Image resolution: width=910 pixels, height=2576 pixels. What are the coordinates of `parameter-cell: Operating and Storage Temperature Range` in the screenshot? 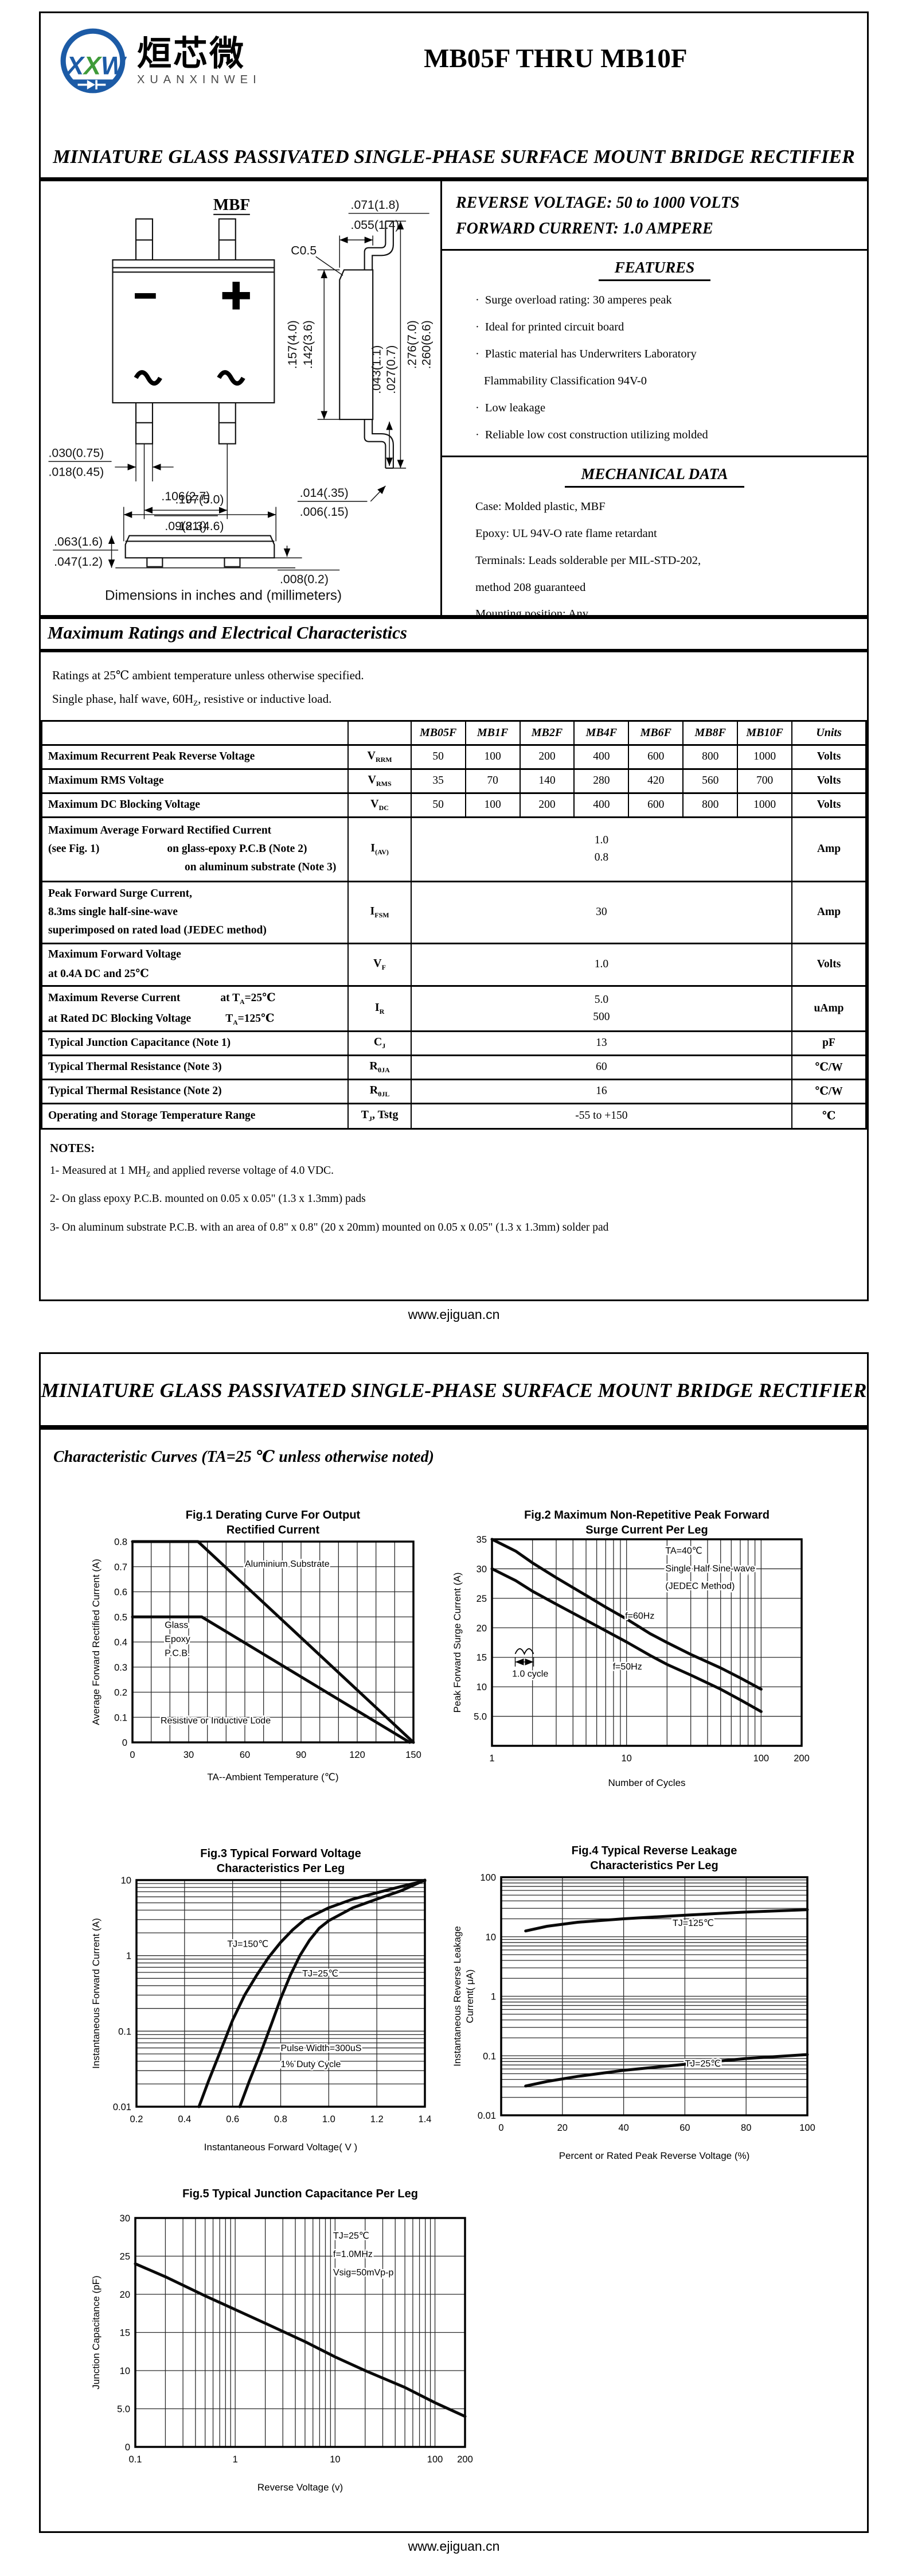 It's located at (195, 1116).